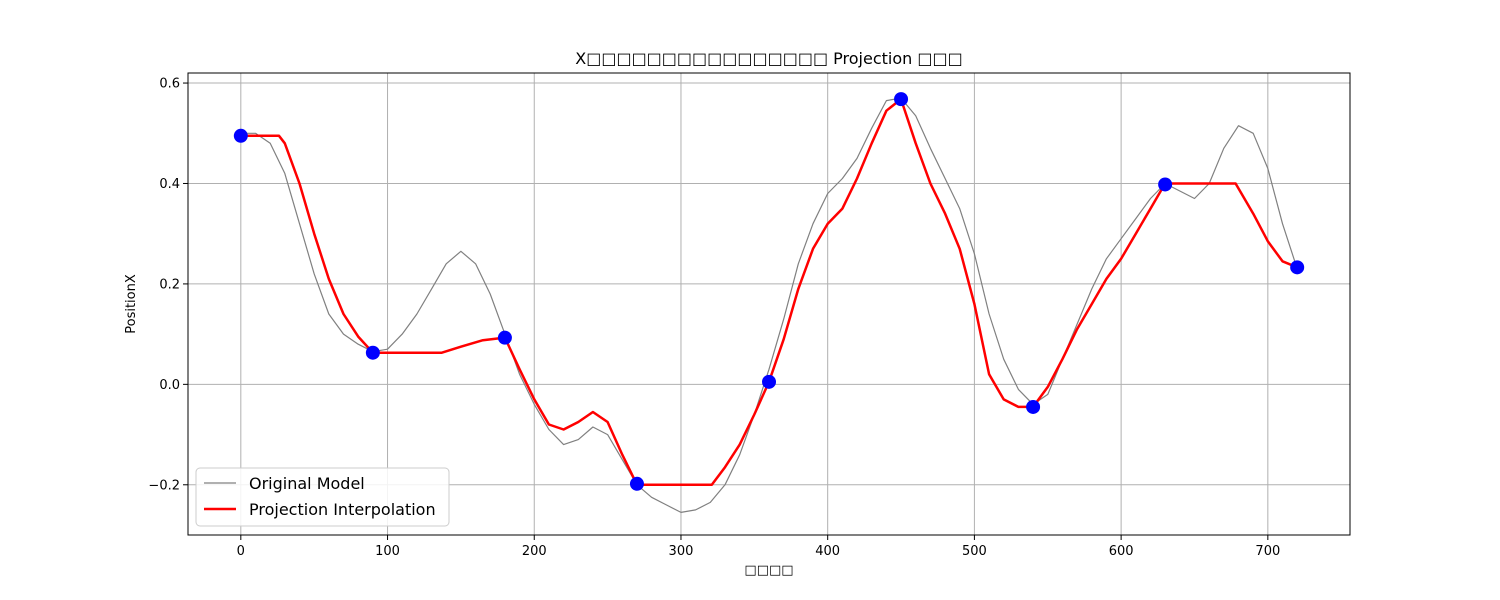 This screenshot has width=1500, height=600. I want to click on y-tick-label: 0.0, so click(169, 385).